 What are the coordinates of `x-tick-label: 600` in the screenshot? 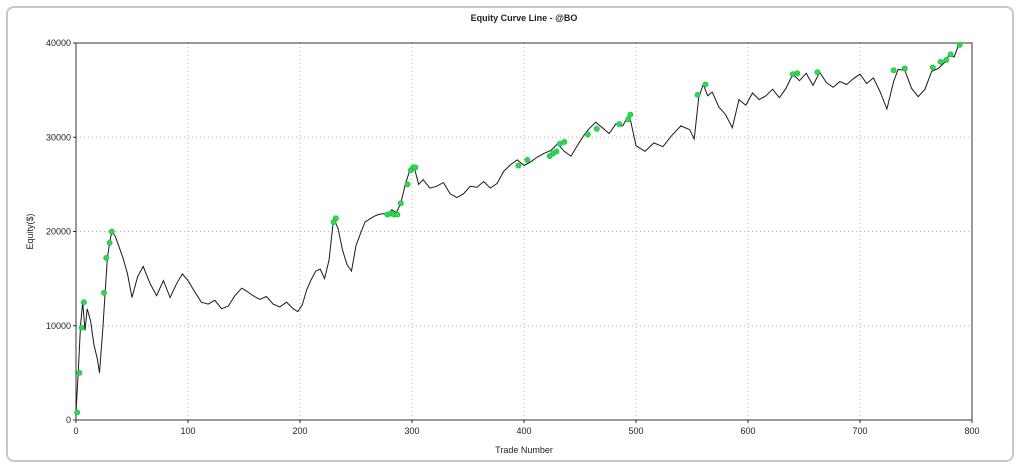 It's located at (747, 431).